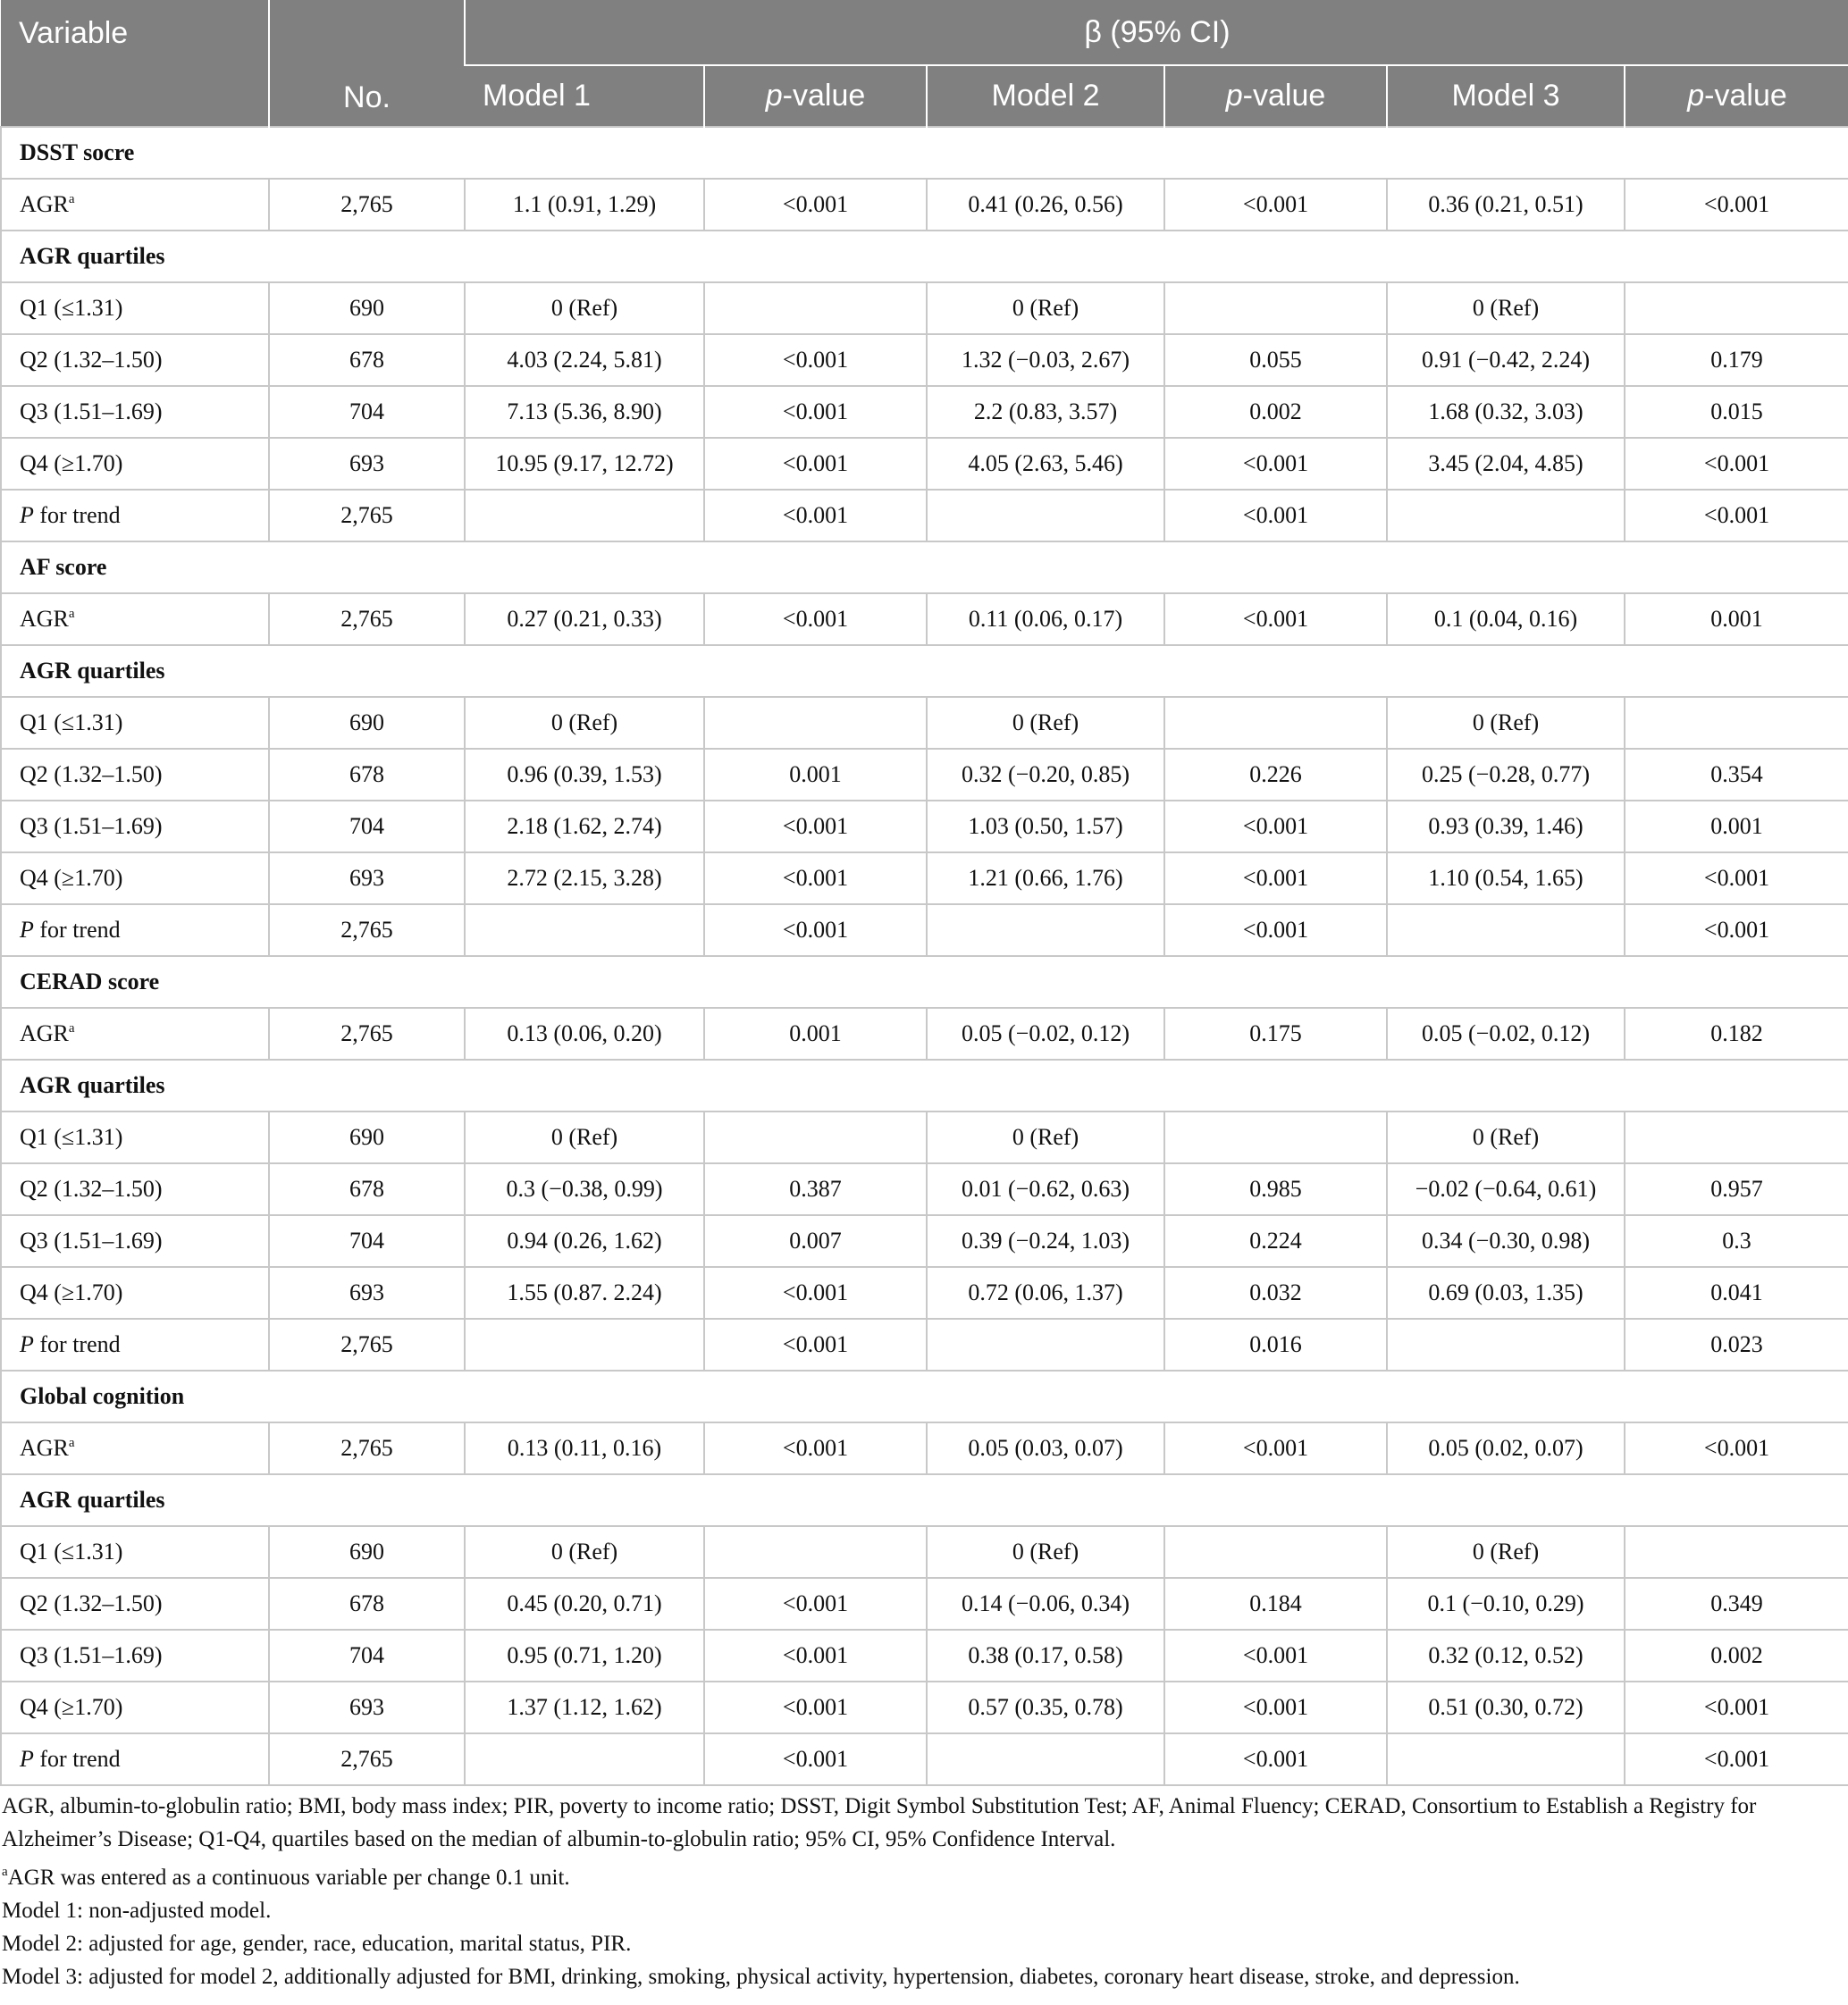 Image resolution: width=1848 pixels, height=2005 pixels. What do you see at coordinates (367, 826) in the screenshot?
I see `cell: 704` at bounding box center [367, 826].